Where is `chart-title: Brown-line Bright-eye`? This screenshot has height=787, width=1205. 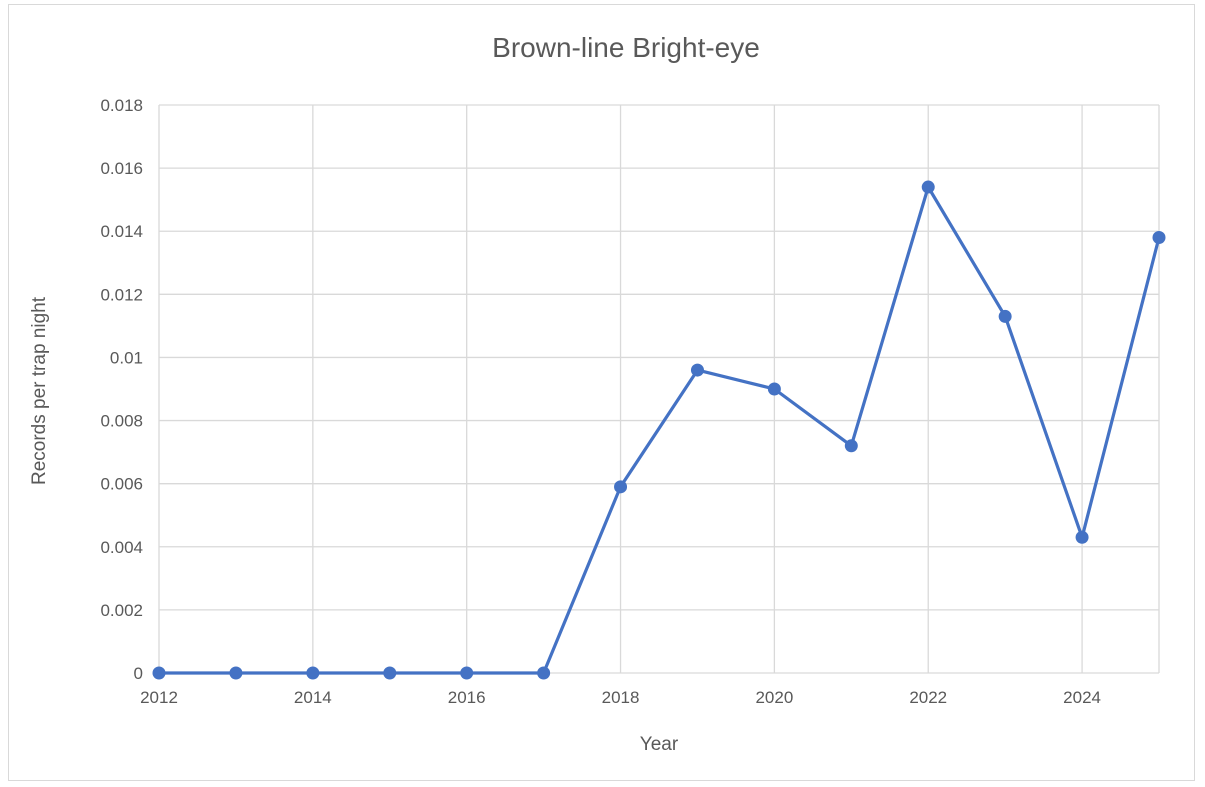 chart-title: Brown-line Bright-eye is located at coordinates (626, 47).